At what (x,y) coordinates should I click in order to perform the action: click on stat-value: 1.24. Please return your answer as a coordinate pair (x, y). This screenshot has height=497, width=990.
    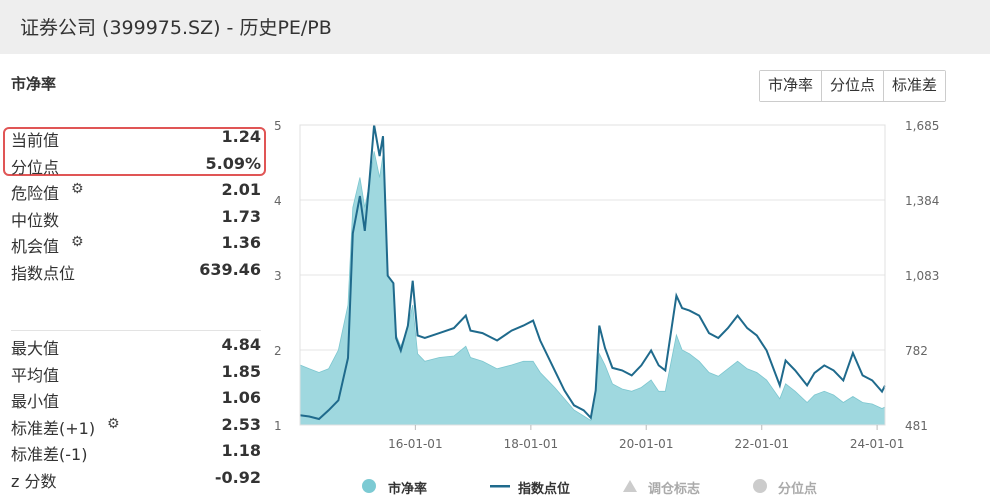
    Looking at the image, I should click on (241, 136).